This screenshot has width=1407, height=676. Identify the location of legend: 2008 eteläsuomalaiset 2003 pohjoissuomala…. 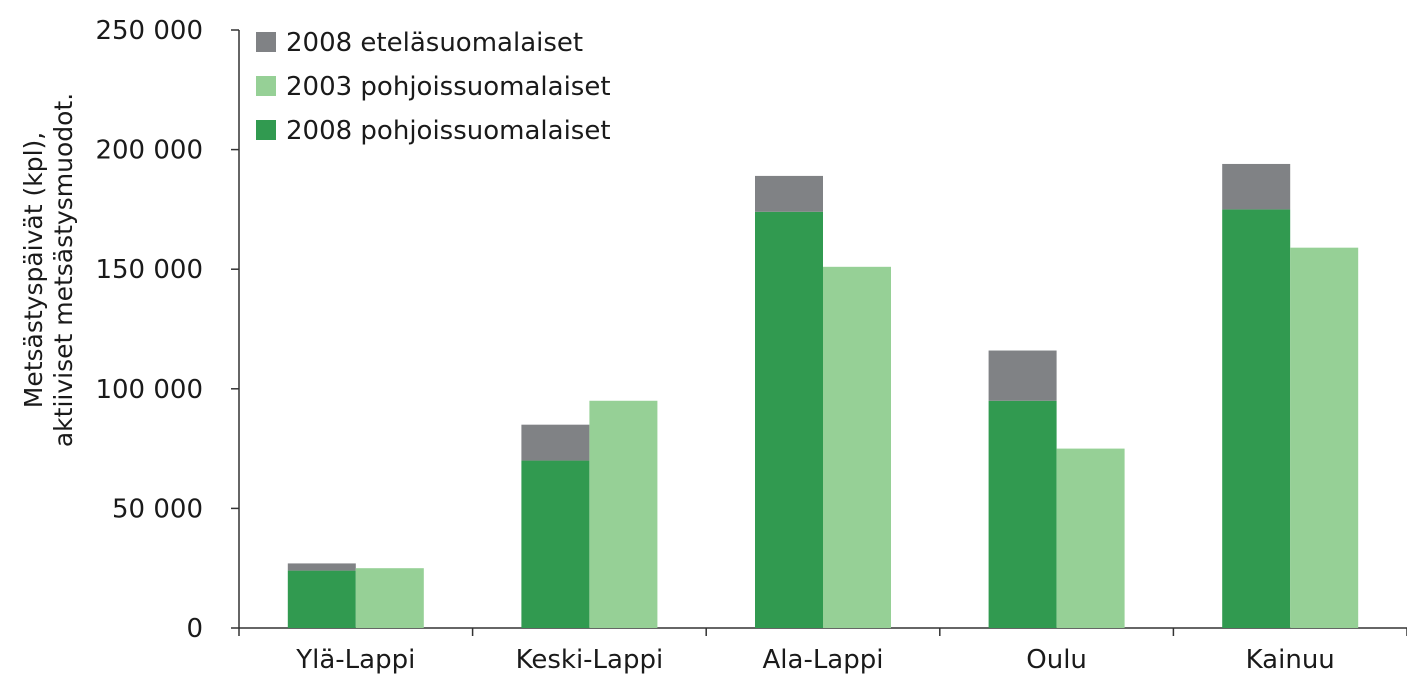
(433, 87).